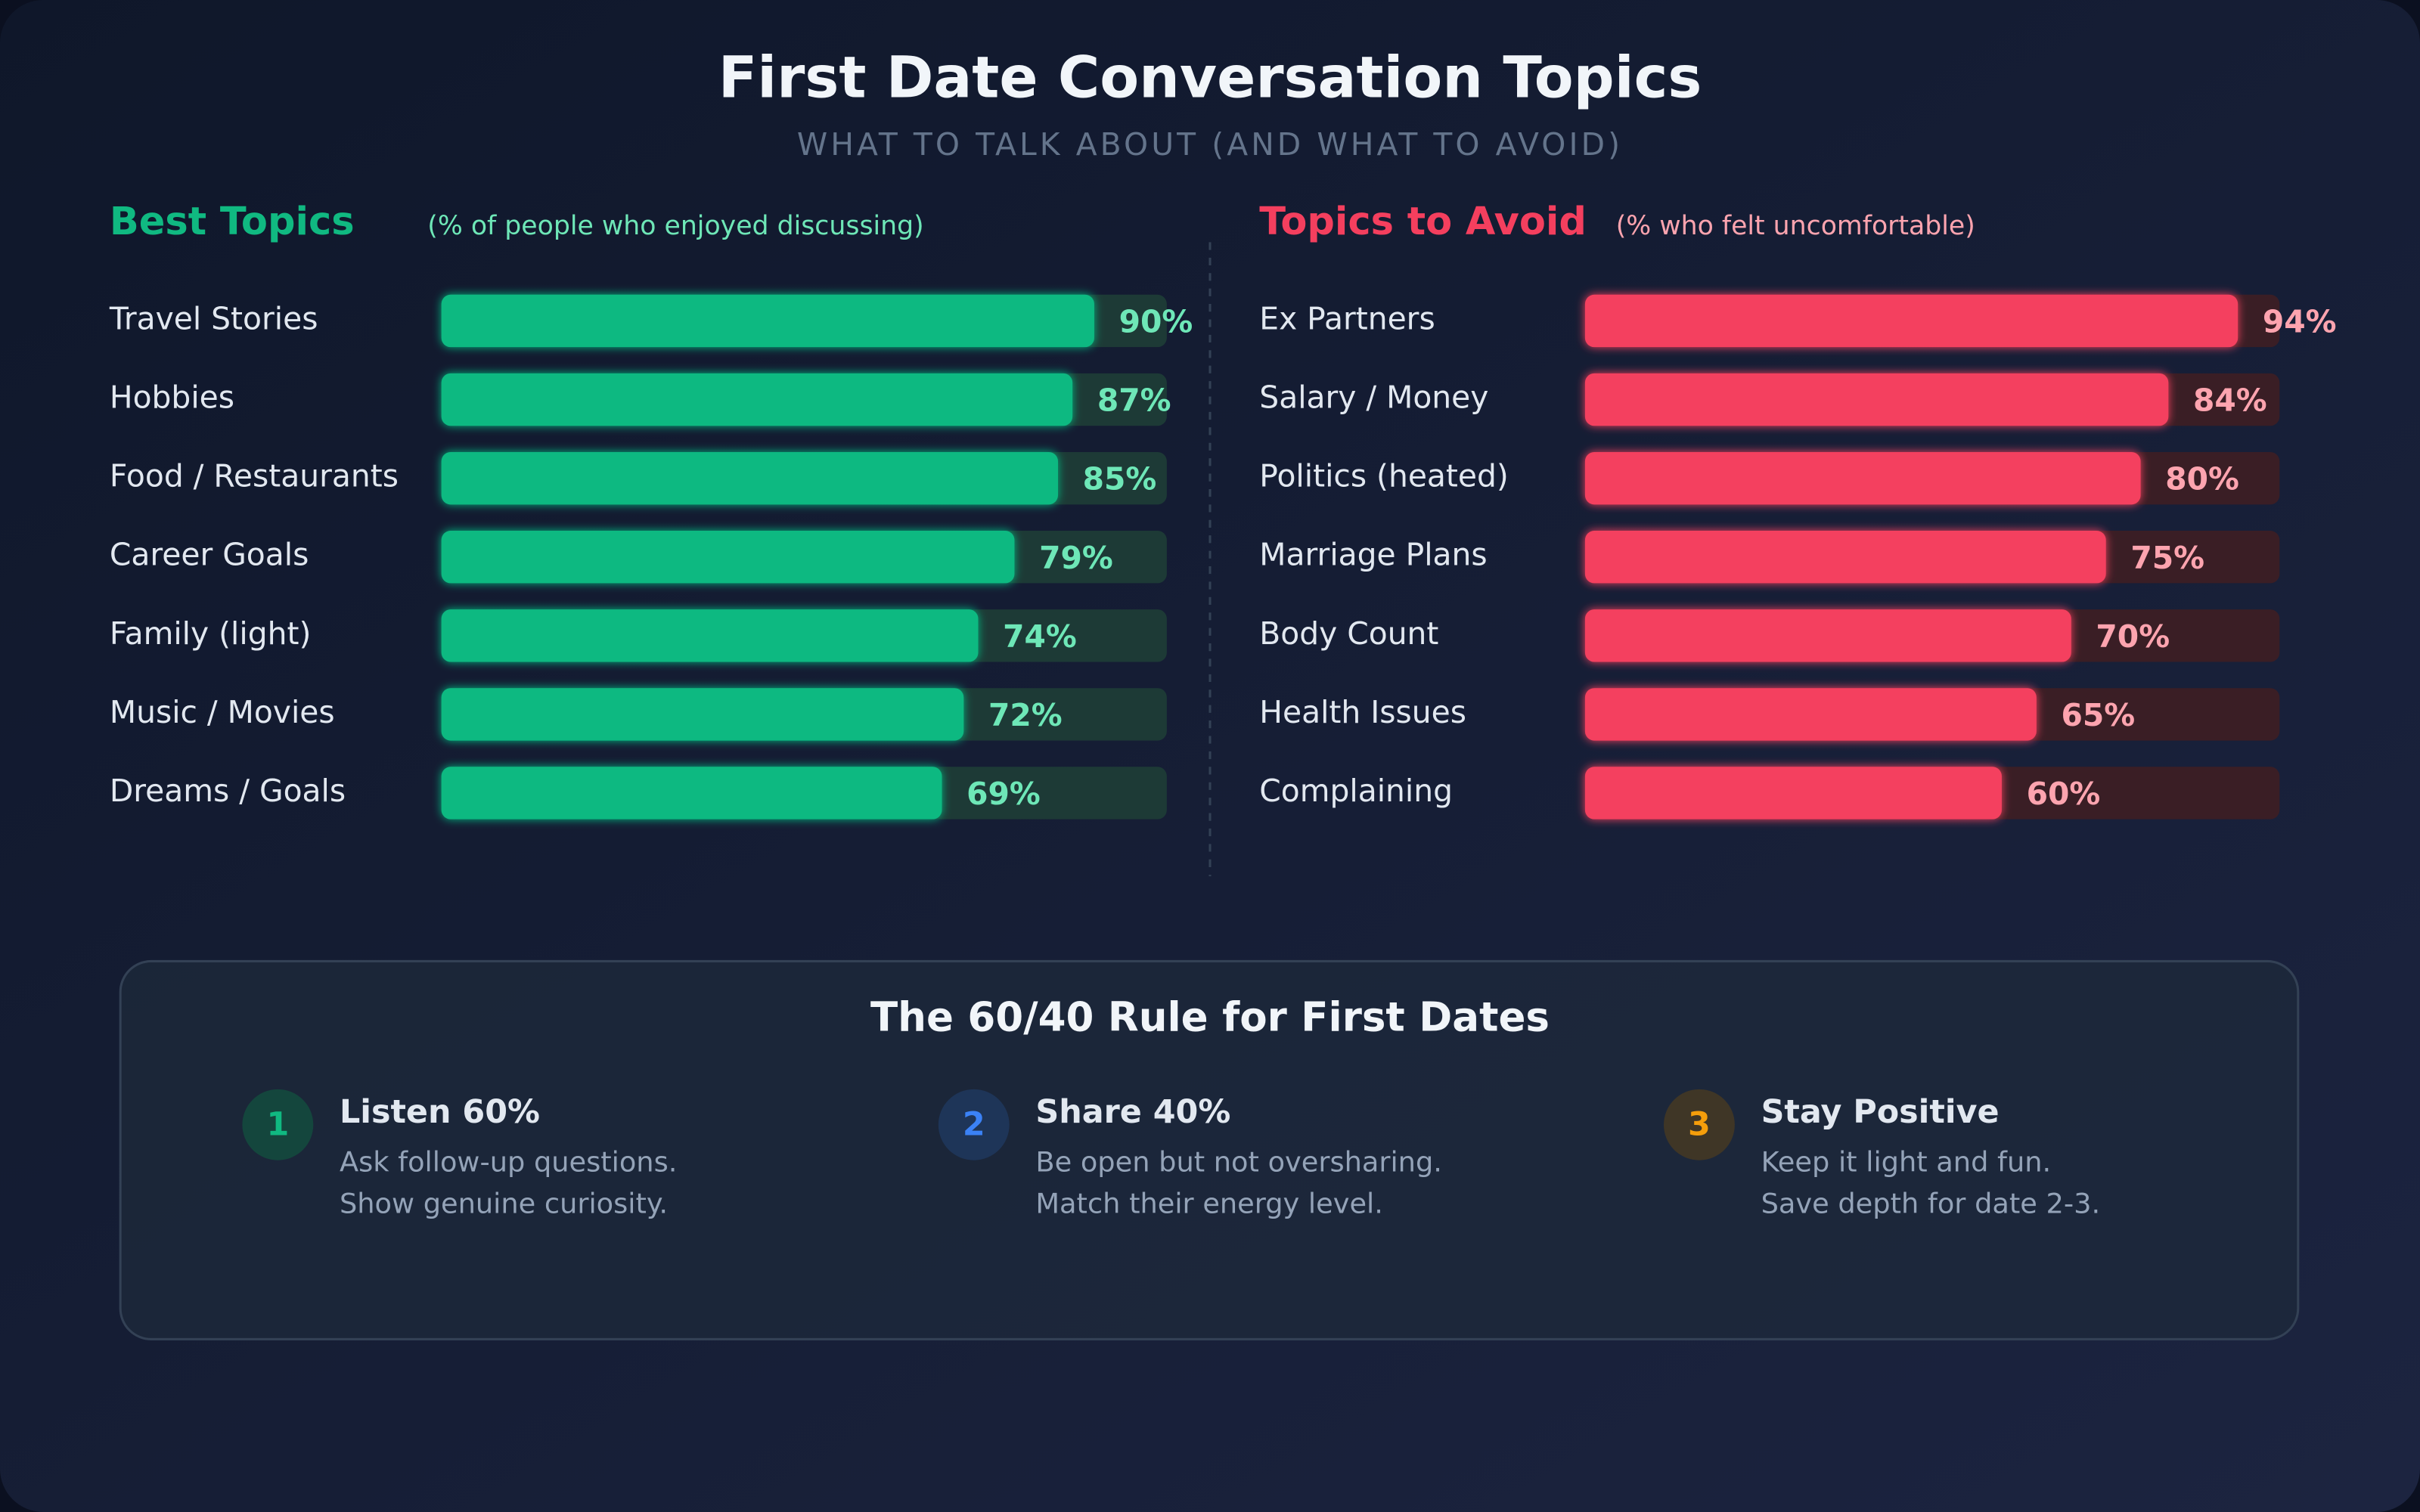 Image resolution: width=2420 pixels, height=1512 pixels. What do you see at coordinates (1076, 558) in the screenshot?
I see `value-label: 79%` at bounding box center [1076, 558].